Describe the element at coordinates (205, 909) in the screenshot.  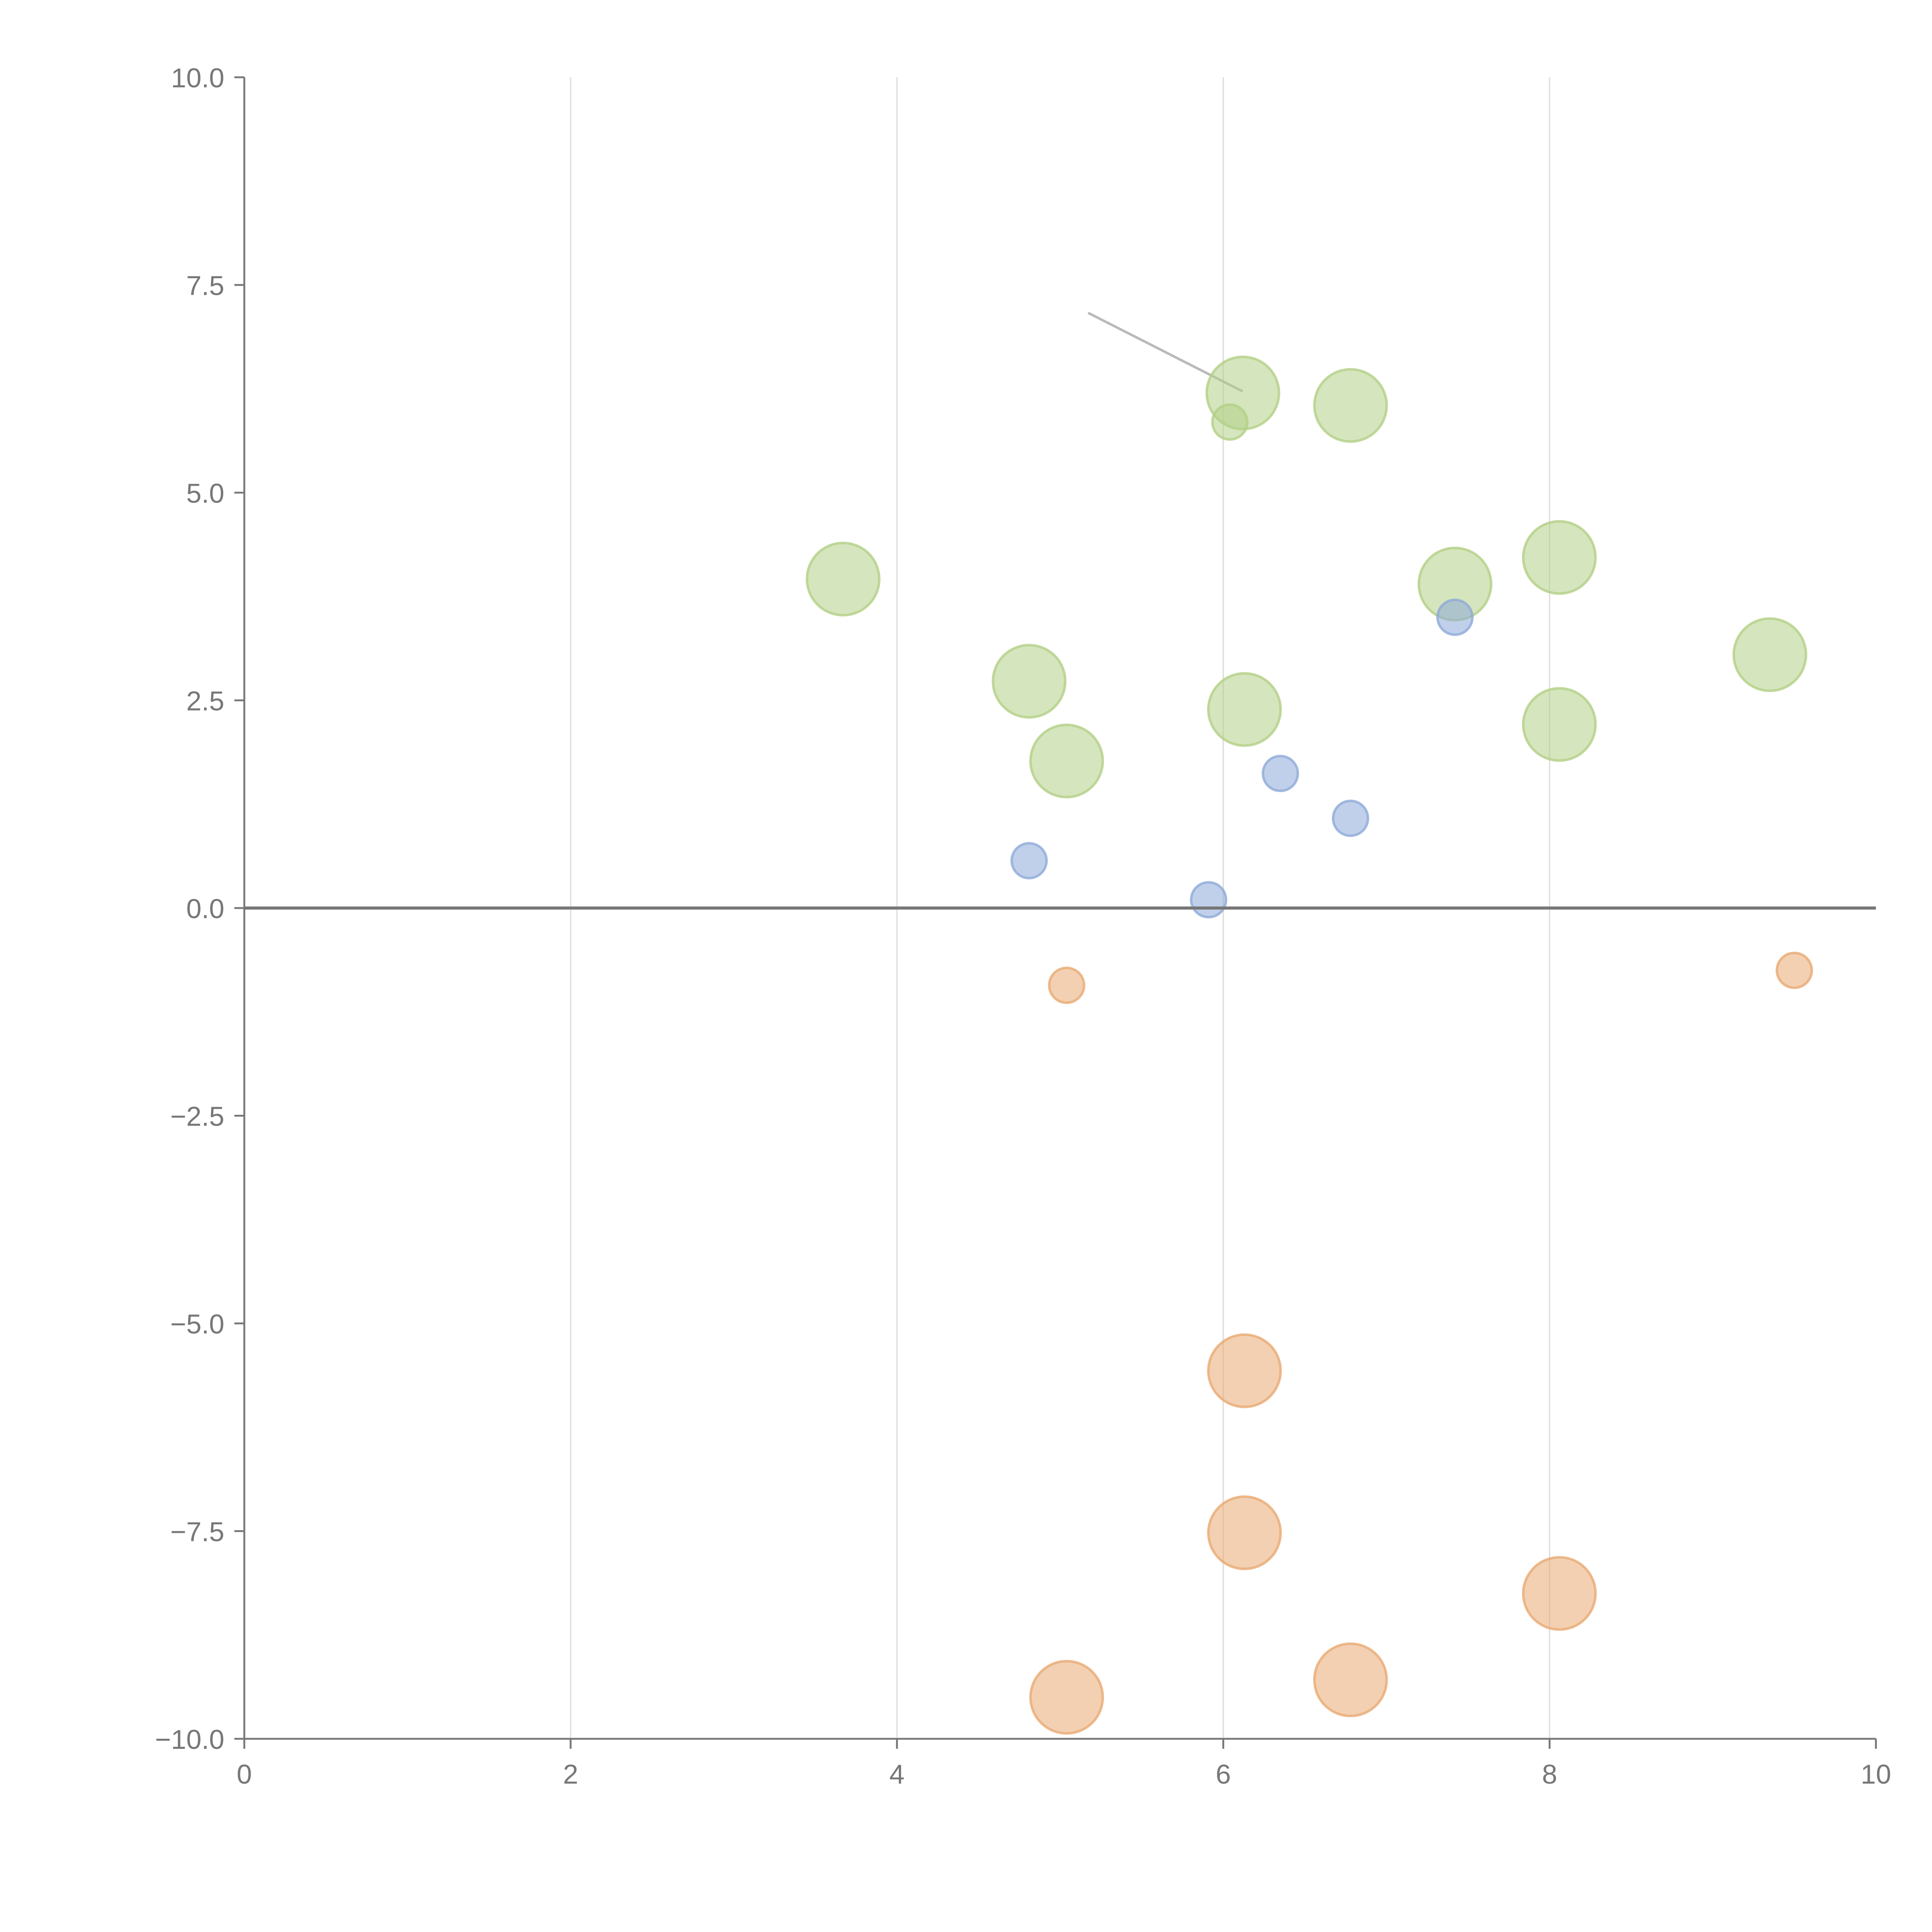
I see `y-tick-label: 0.0` at that location.